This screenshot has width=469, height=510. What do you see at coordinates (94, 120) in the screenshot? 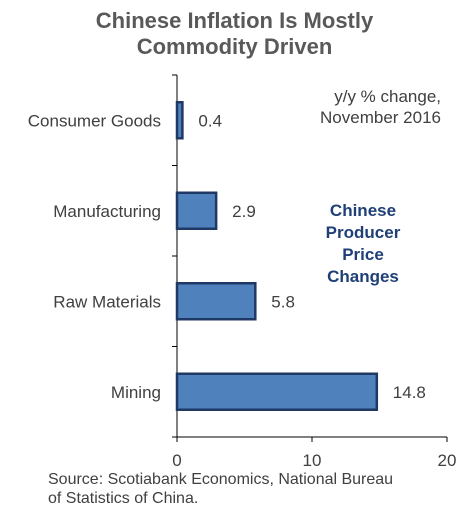
I see `category-label: Consumer Goods` at bounding box center [94, 120].